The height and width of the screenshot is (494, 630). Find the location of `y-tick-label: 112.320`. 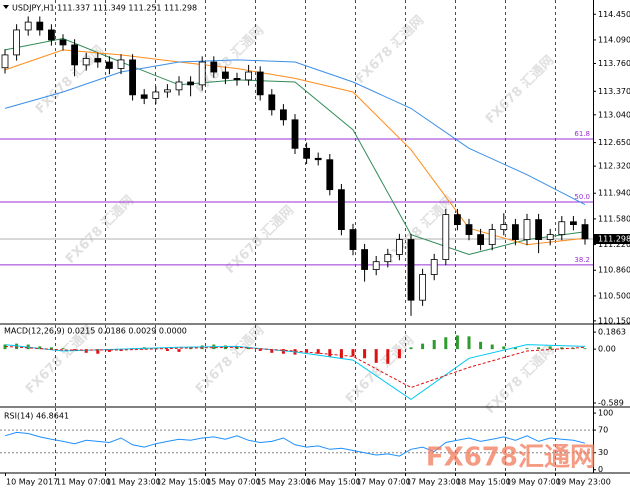

y-tick-label: 112.320 is located at coordinates (614, 166).